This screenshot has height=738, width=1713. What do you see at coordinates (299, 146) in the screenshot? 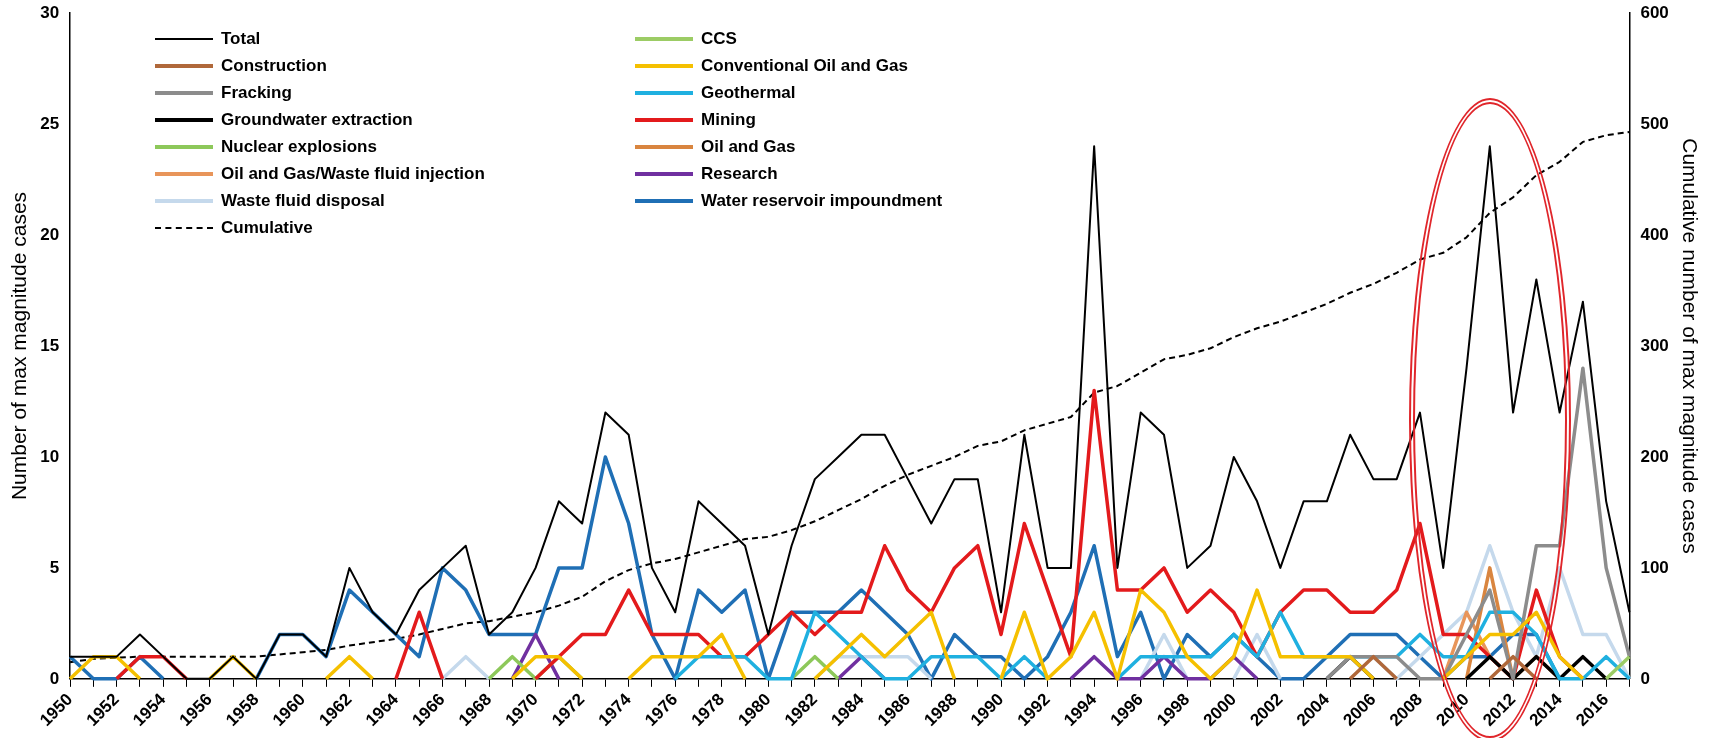
I see `legend-label: Nuclear explosions` at bounding box center [299, 146].